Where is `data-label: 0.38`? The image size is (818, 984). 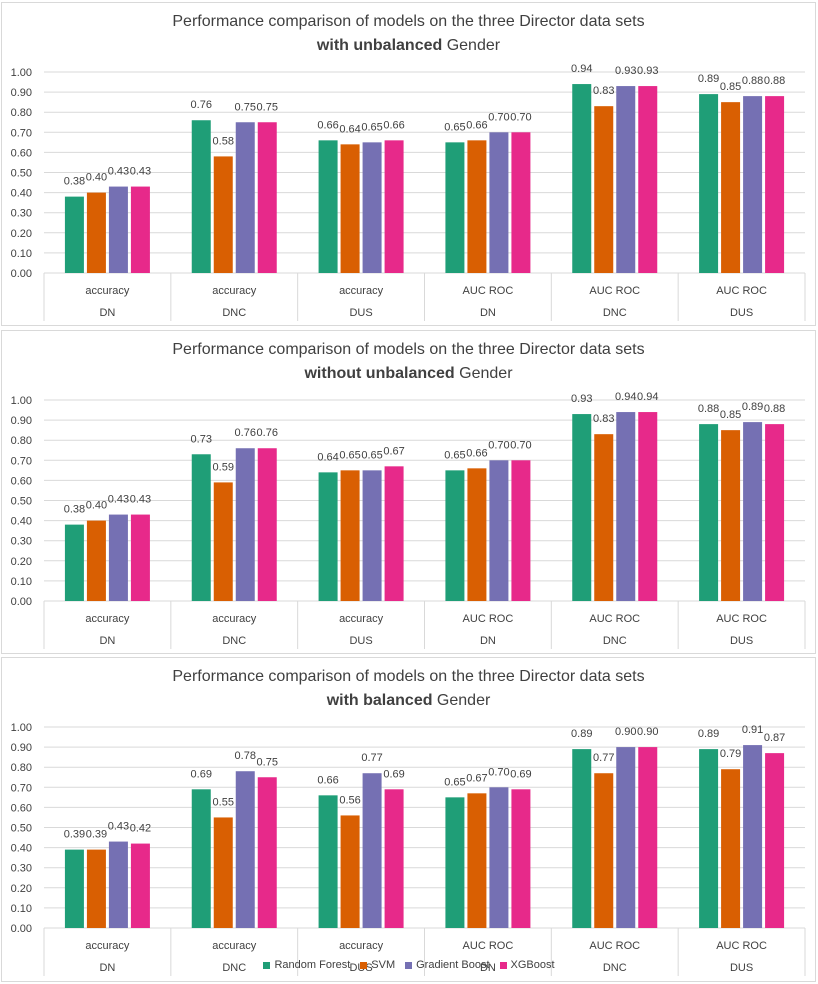 data-label: 0.38 is located at coordinates (74, 510).